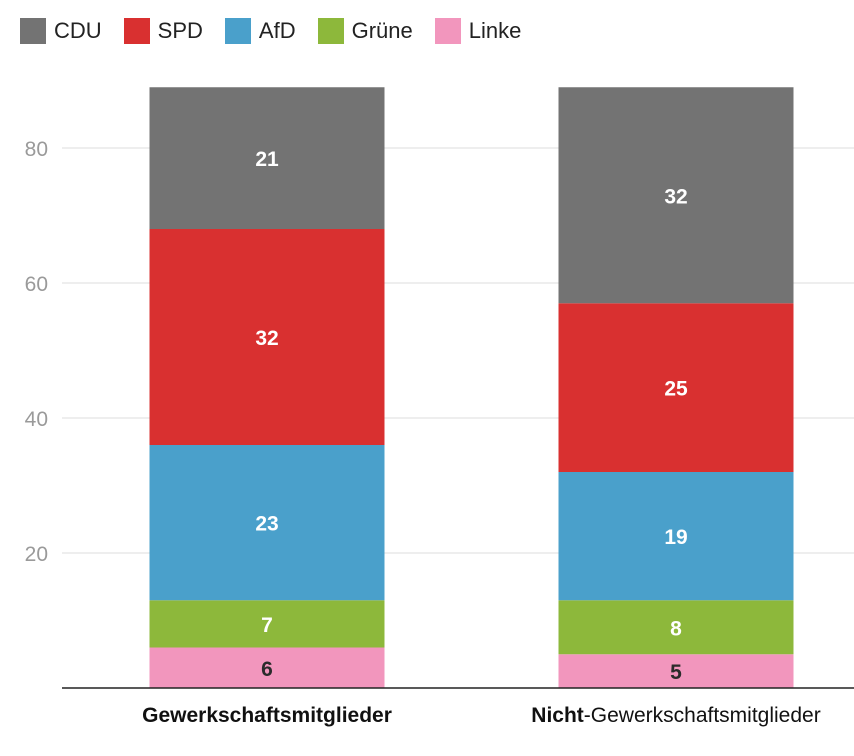 This screenshot has width=854, height=756. What do you see at coordinates (277, 30) in the screenshot?
I see `legend-label: AfD` at bounding box center [277, 30].